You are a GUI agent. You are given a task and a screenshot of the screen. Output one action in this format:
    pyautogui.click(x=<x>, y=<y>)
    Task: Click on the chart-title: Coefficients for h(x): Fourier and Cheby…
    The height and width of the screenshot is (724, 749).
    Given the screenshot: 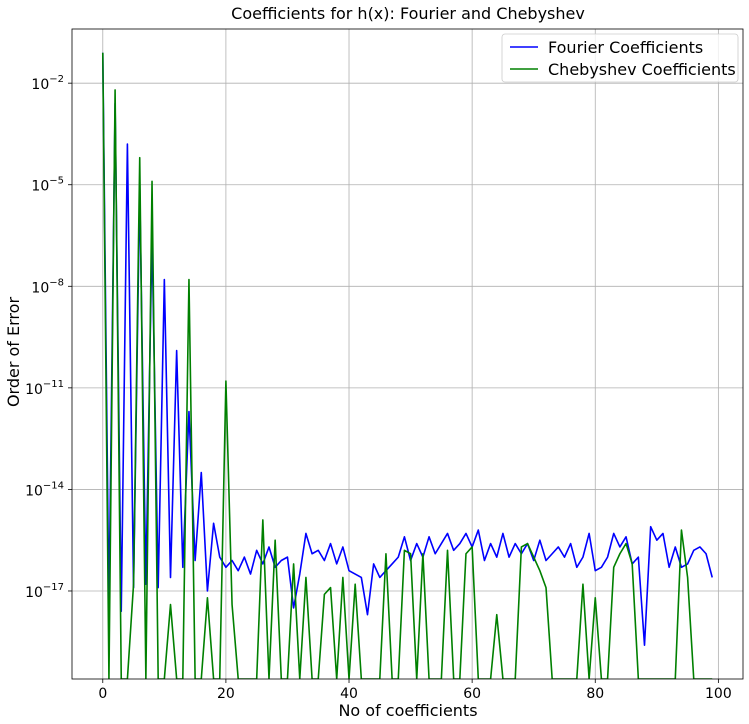 What is the action you would take?
    pyautogui.click(x=408, y=13)
    